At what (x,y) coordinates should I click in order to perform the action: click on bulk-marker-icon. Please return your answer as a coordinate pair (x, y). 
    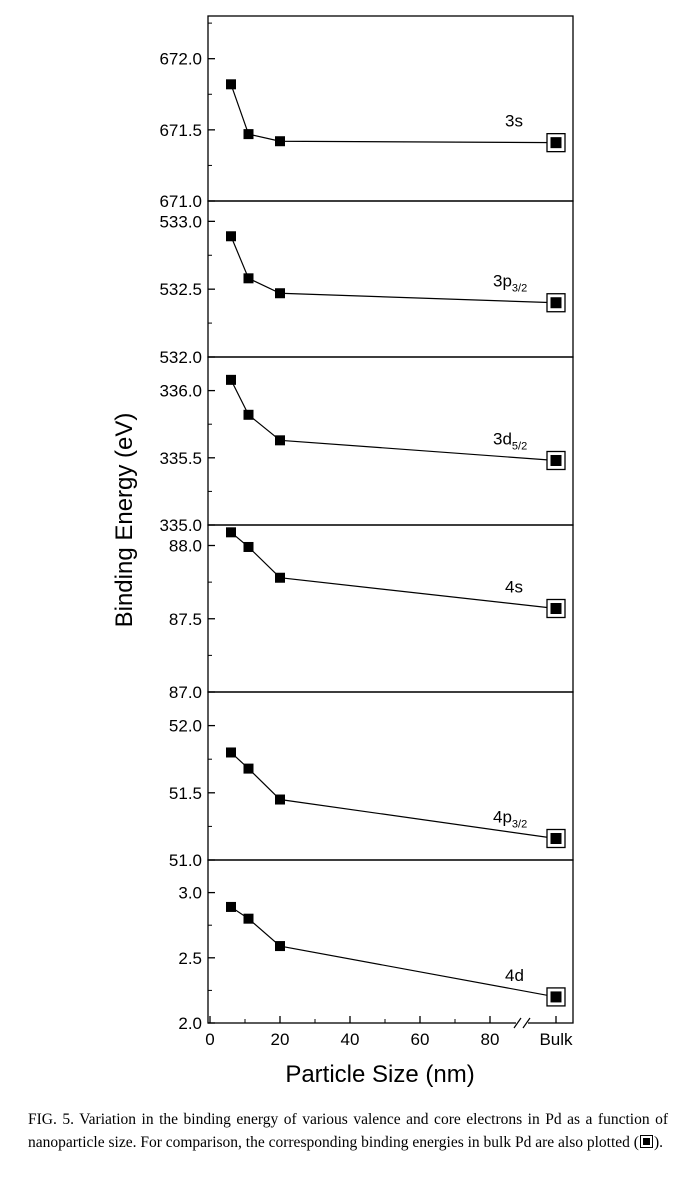
    Looking at the image, I should click on (646, 1141).